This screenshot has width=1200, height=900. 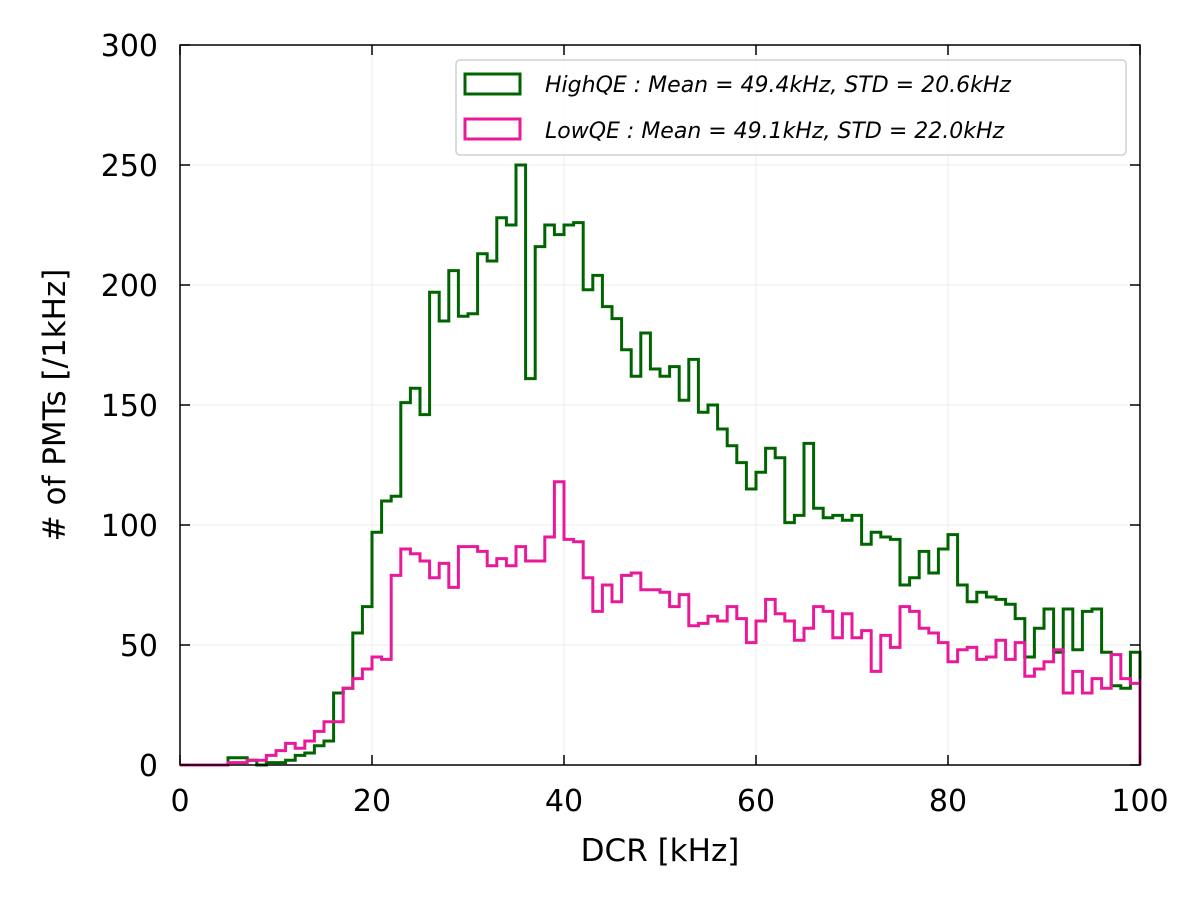 What do you see at coordinates (179, 801) in the screenshot?
I see `x-tick-label: 0` at bounding box center [179, 801].